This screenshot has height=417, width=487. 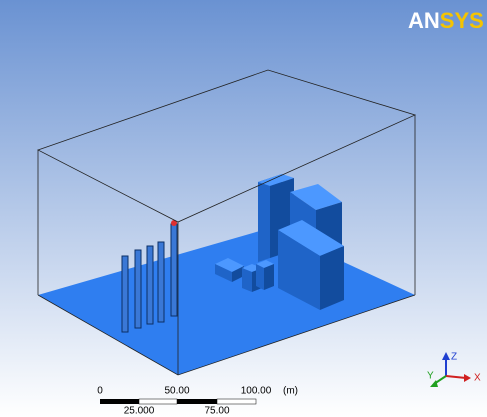 What do you see at coordinates (197, 401) in the screenshot?
I see `scale-bar: 0 50.00 100.00 (m) 25.000 75.00` at bounding box center [197, 401].